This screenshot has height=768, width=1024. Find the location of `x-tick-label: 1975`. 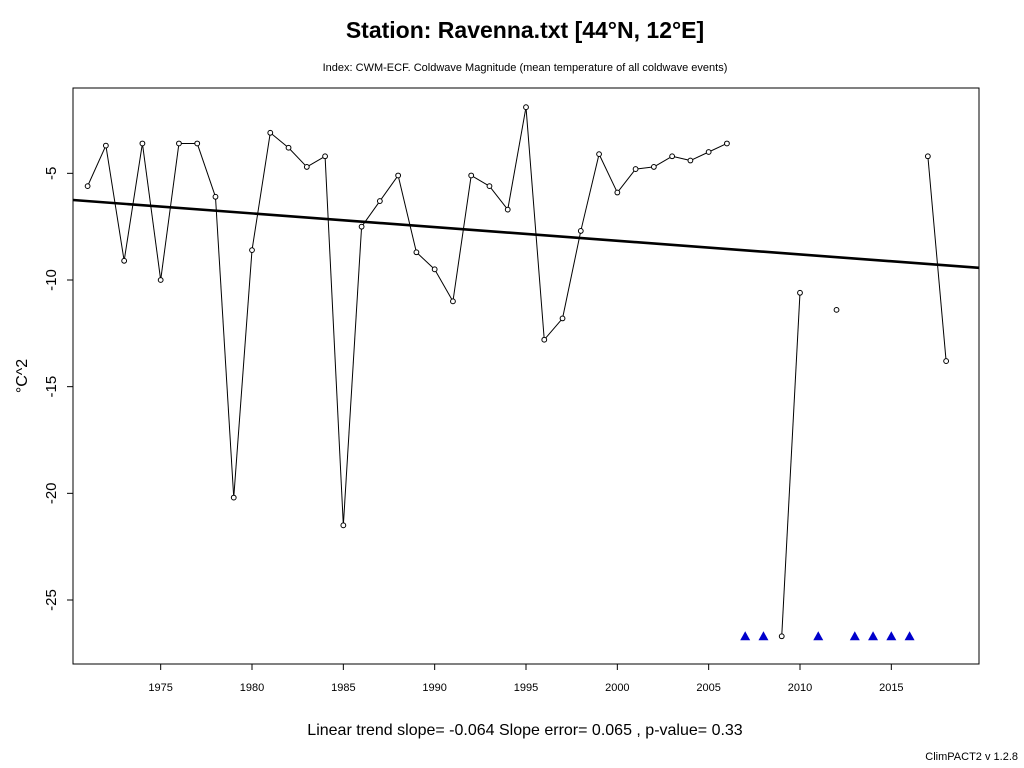

x-tick-label: 1975 is located at coordinates (160, 688).